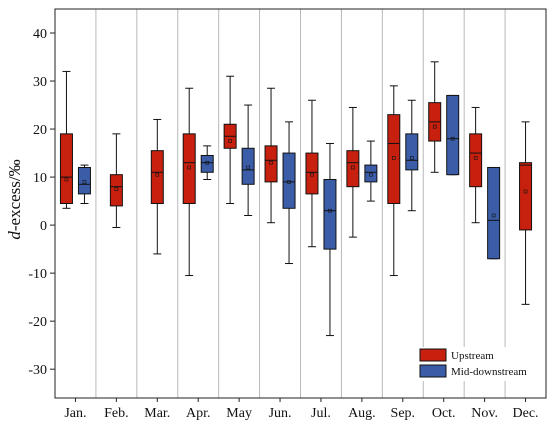 Image resolution: width=550 pixels, height=426 pixels. Describe the element at coordinates (41, 202) in the screenshot. I see `y-axis: 40 30 20 10 0 -10 -20 -30` at that location.